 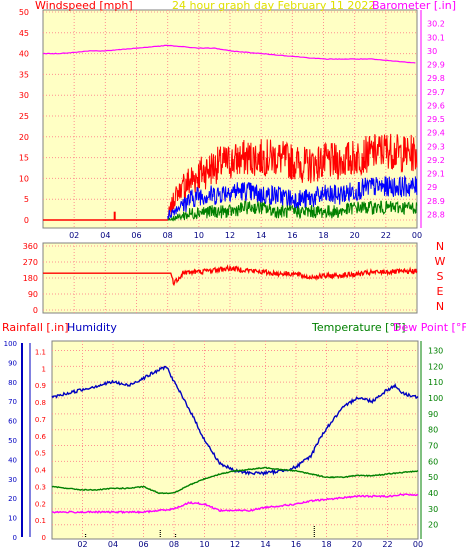 What do you see at coordinates (433, 446) in the screenshot?
I see `temperature-tick-label: 70` at bounding box center [433, 446].